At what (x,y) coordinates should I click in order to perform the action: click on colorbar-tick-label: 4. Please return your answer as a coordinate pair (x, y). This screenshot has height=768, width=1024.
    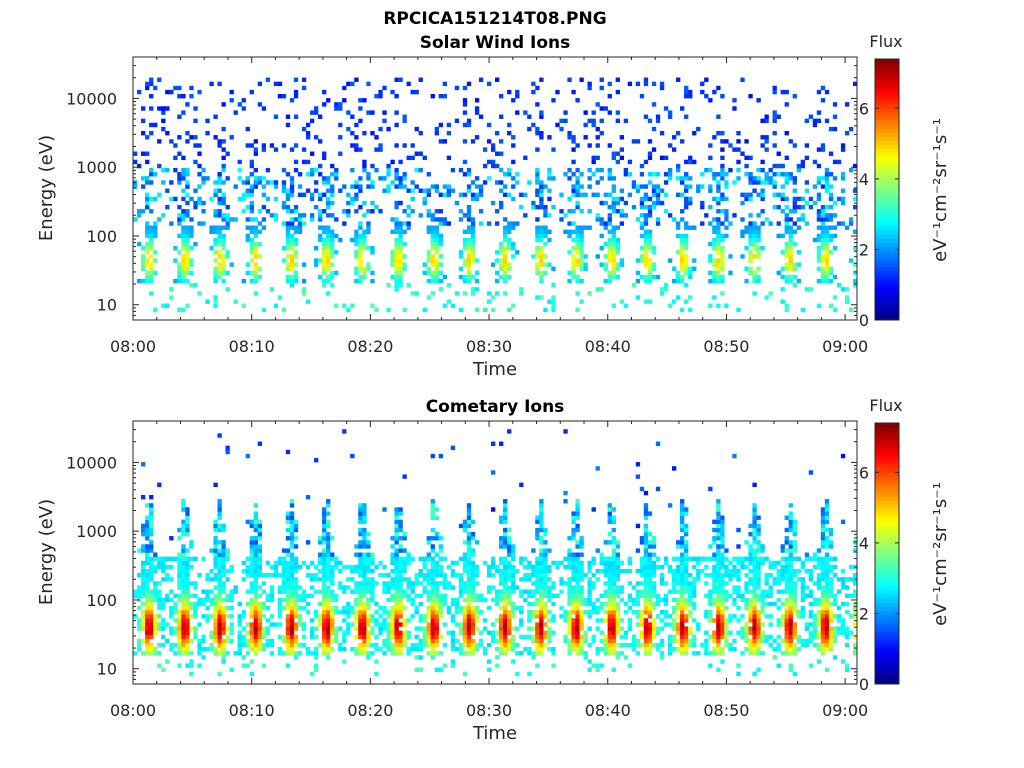
    Looking at the image, I should click on (864, 179).